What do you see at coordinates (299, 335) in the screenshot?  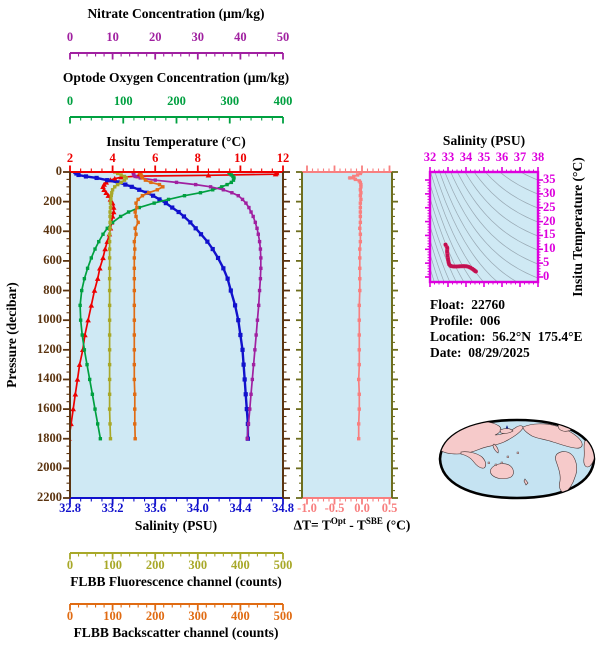 I see `delta-t-left-frame` at bounding box center [299, 335].